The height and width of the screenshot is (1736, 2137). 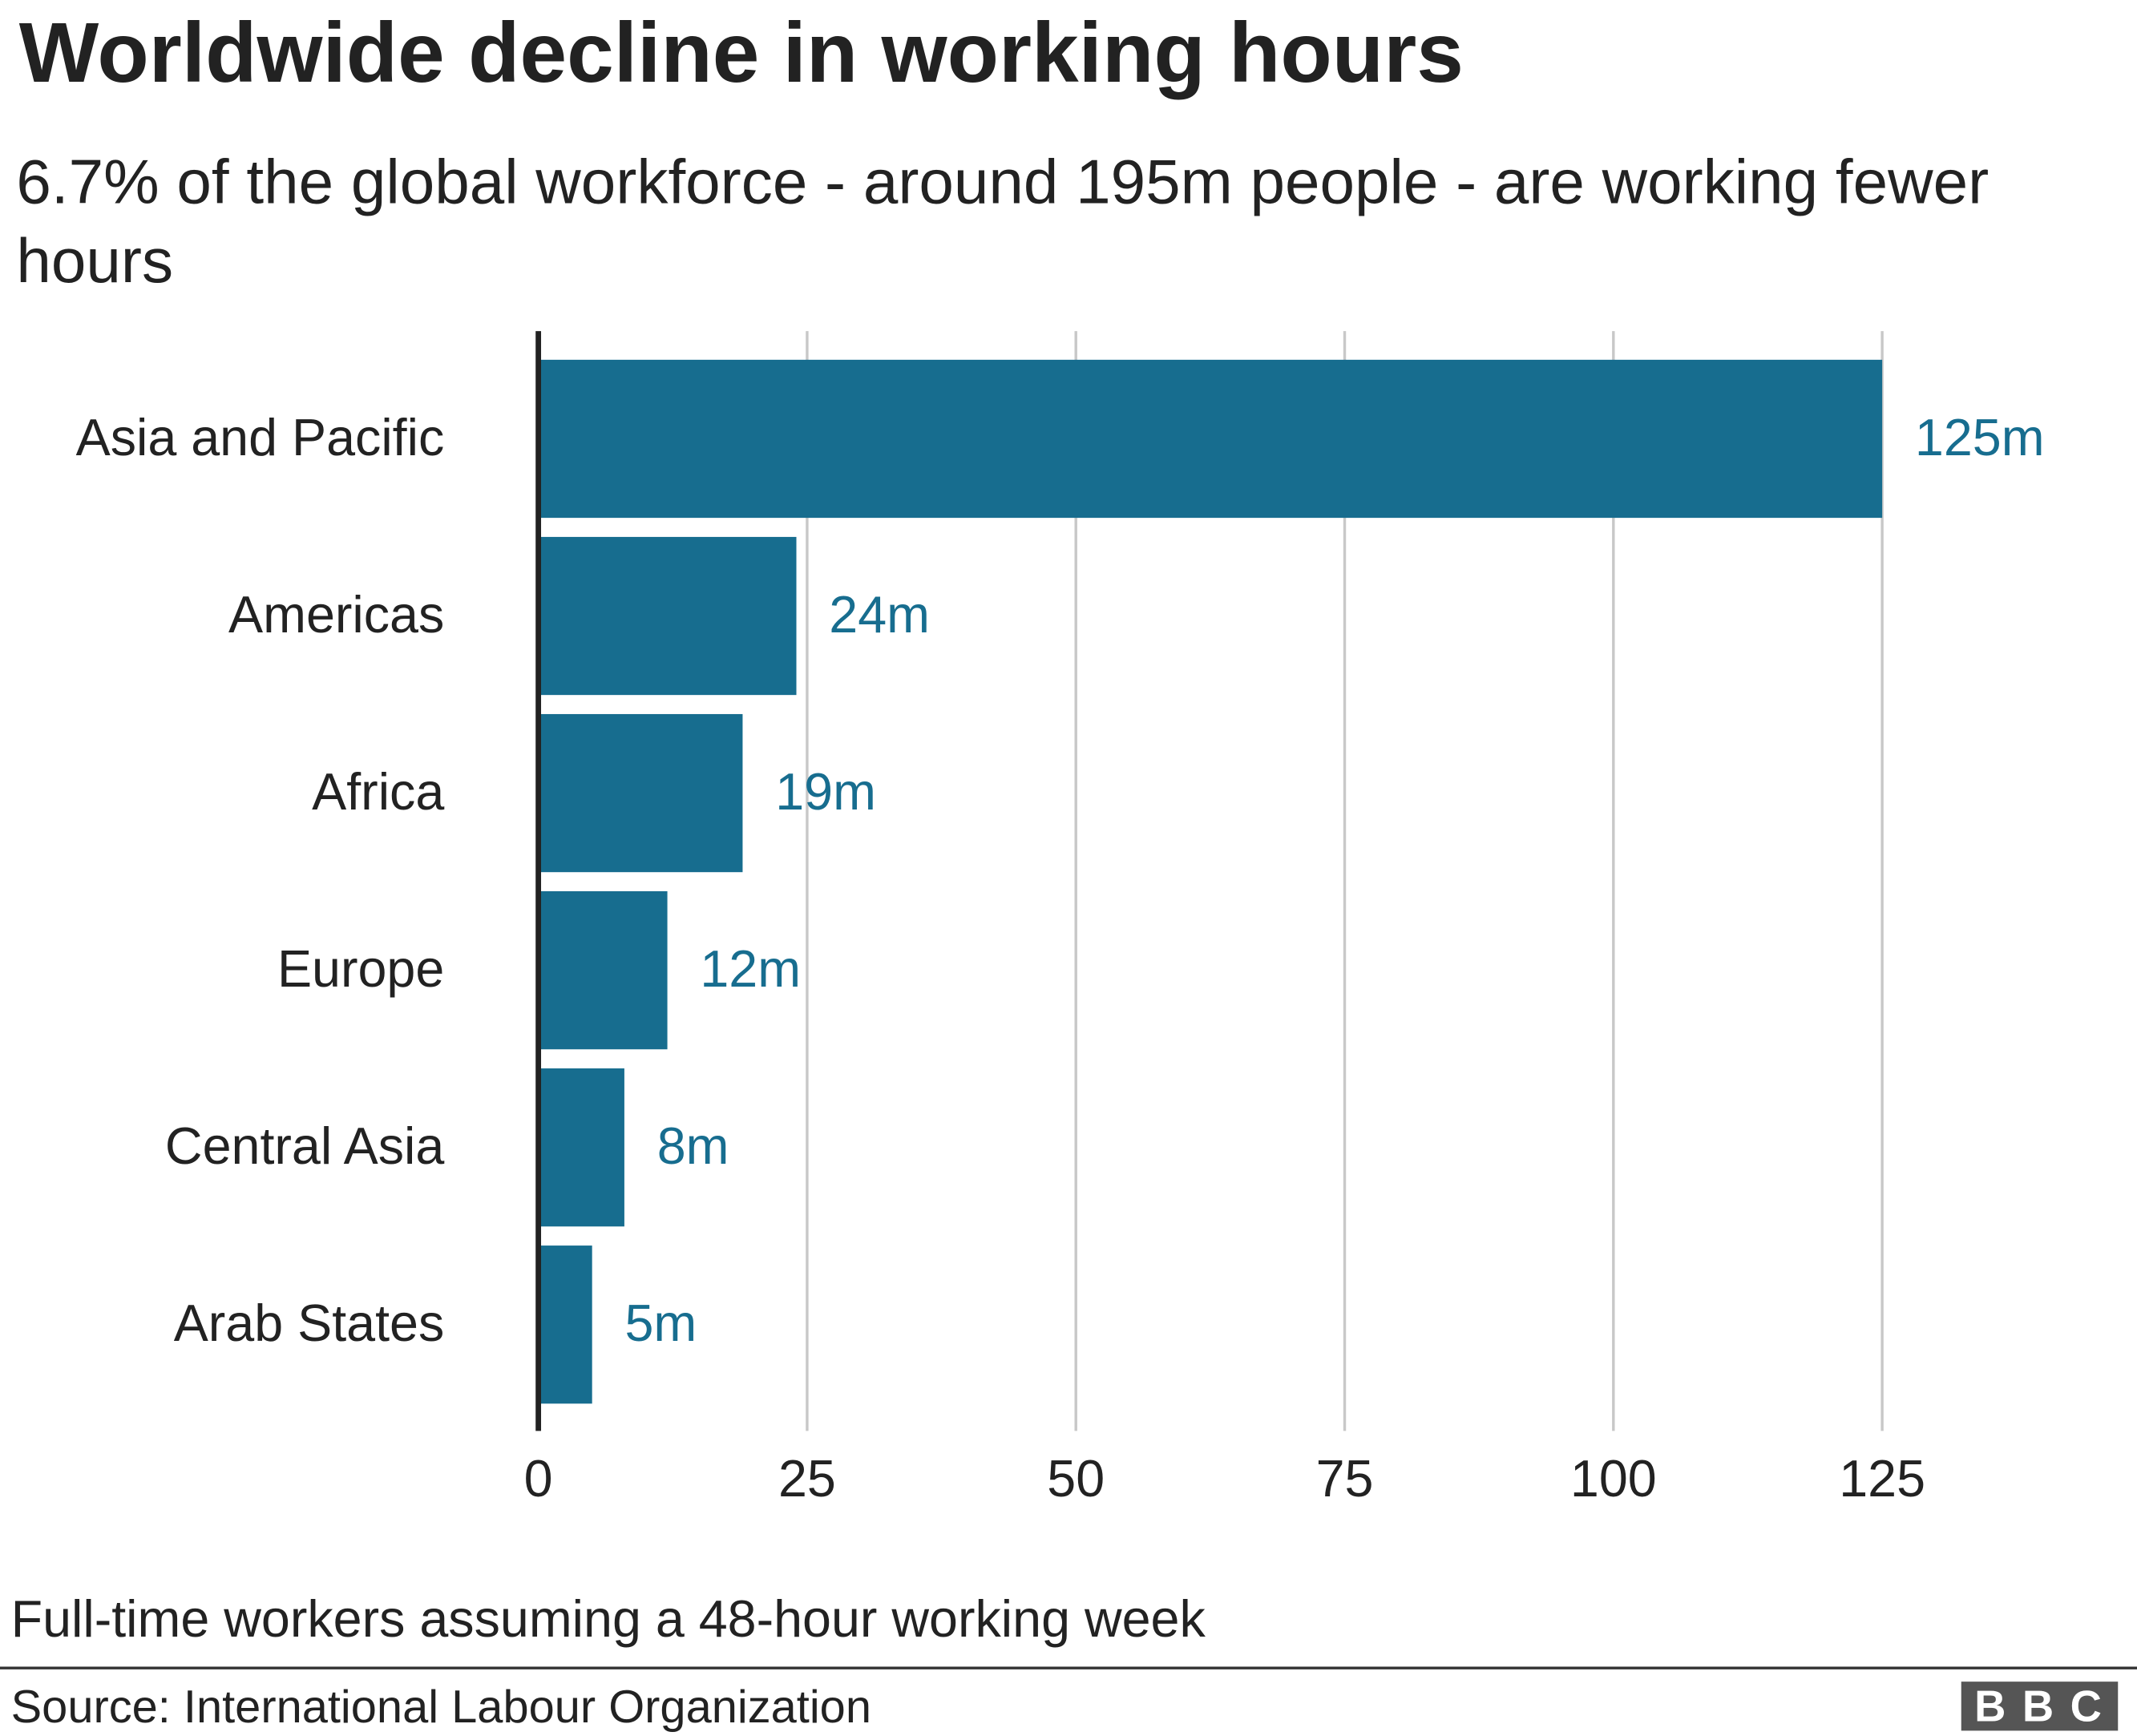 What do you see at coordinates (2040, 1706) in the screenshot?
I see `logo: BBC` at bounding box center [2040, 1706].